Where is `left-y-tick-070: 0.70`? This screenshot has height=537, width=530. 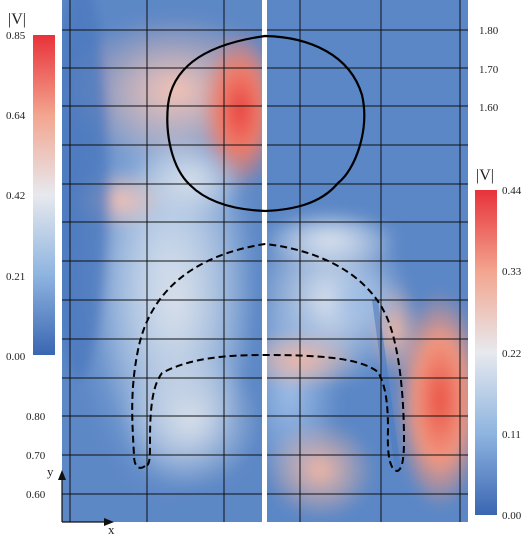
left-y-tick-070: 0.70 is located at coordinates (36, 456).